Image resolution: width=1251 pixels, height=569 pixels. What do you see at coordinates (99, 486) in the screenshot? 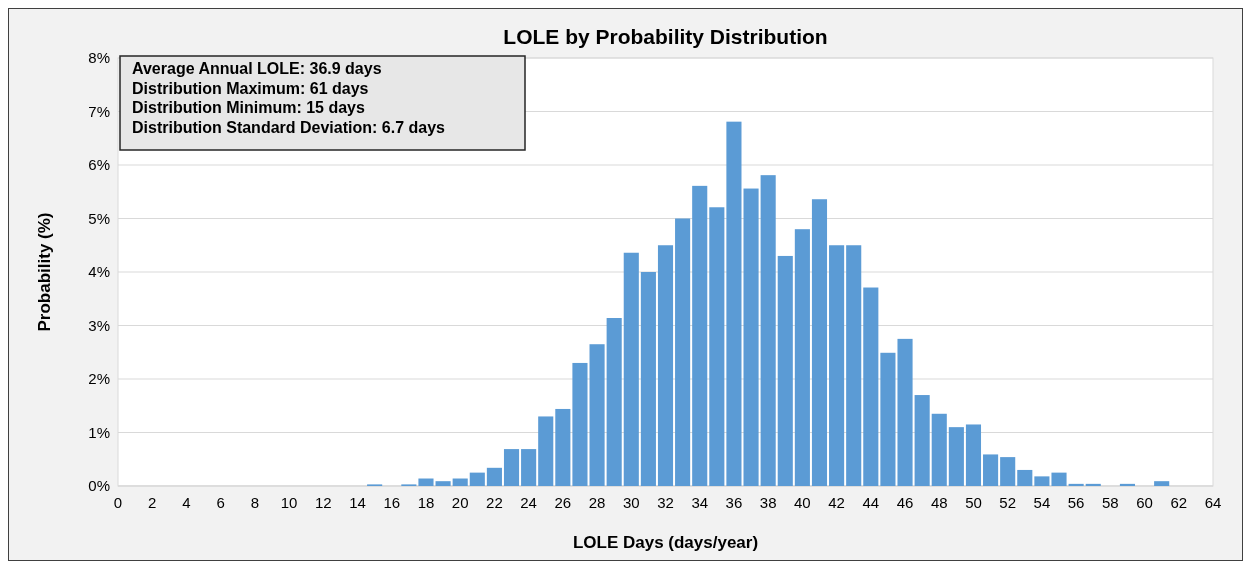
I see `y-tick-label: 0%` at bounding box center [99, 486].